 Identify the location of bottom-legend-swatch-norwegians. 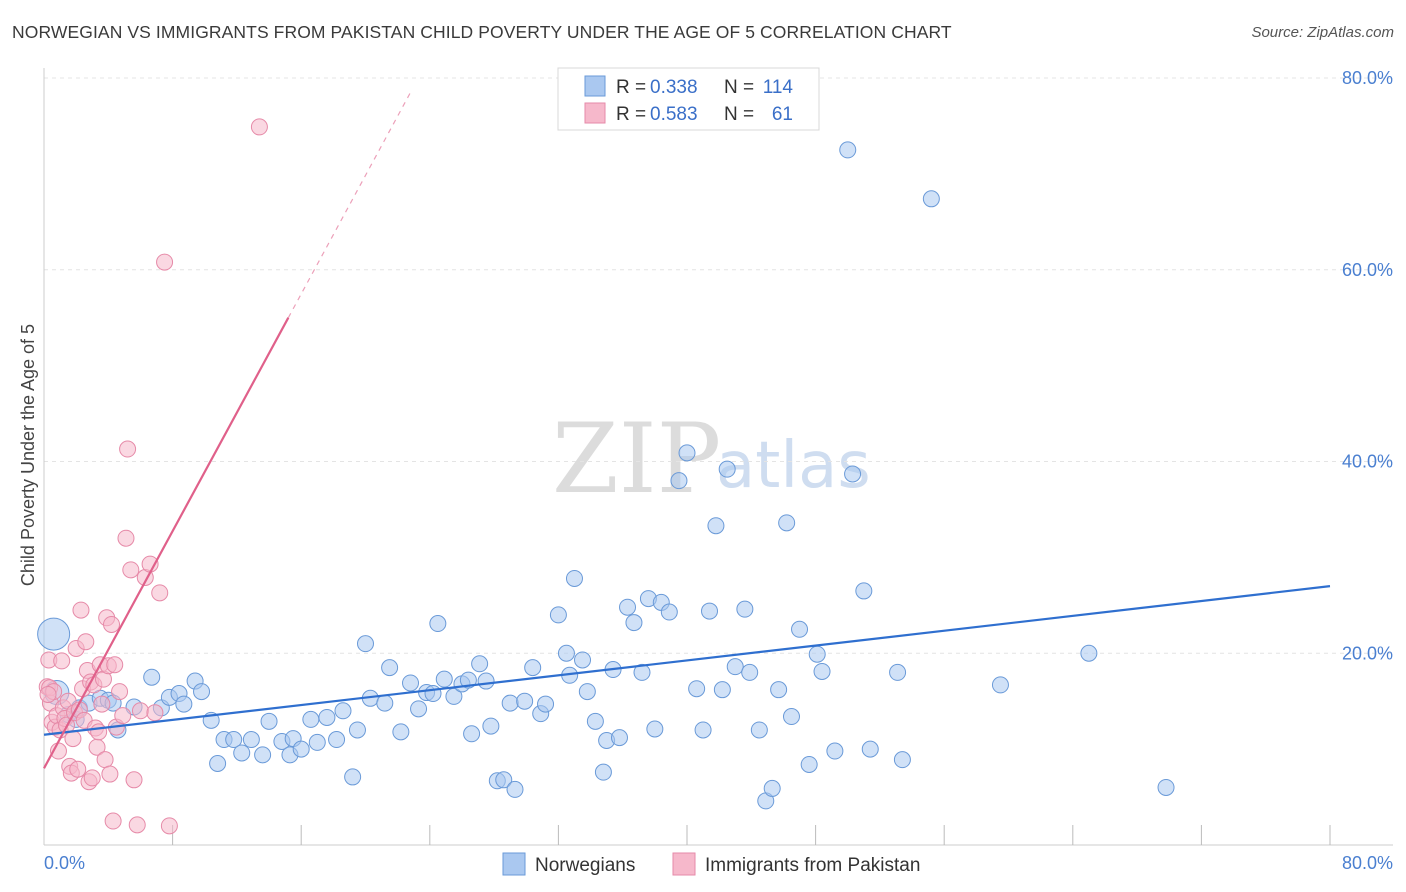
(514, 864).